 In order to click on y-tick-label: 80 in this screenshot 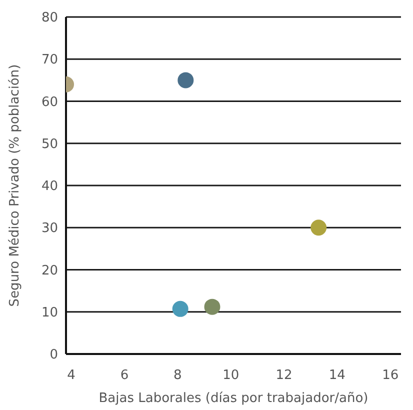, I will do `click(49, 18)`.